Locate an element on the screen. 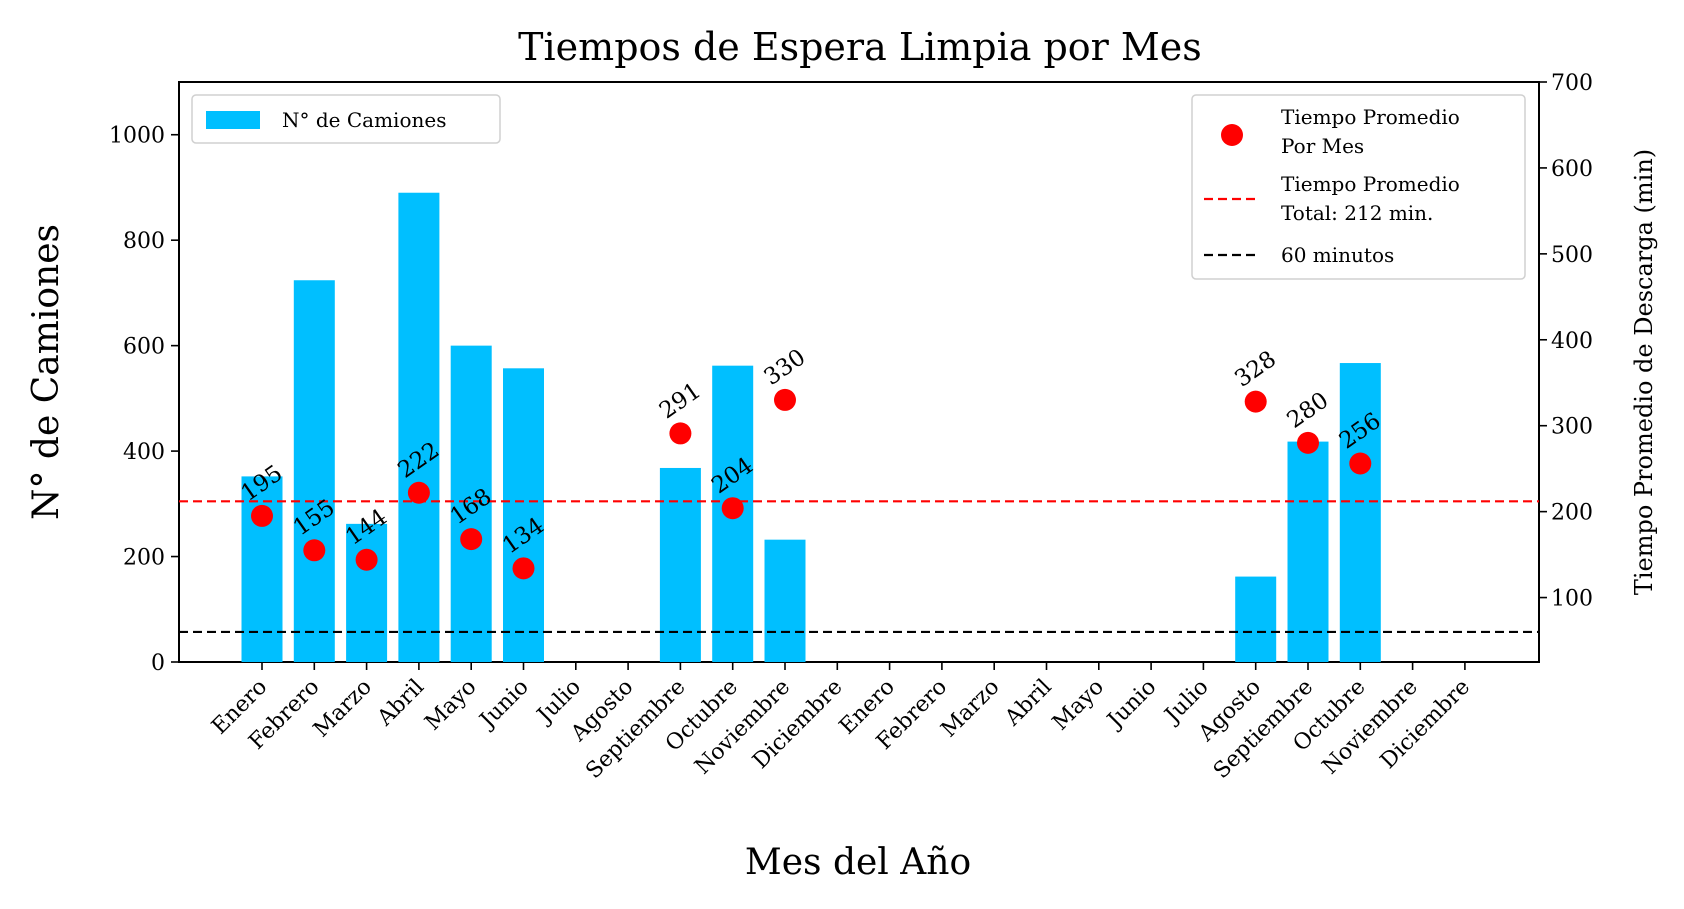  legend-bars-swatch is located at coordinates (233, 120).